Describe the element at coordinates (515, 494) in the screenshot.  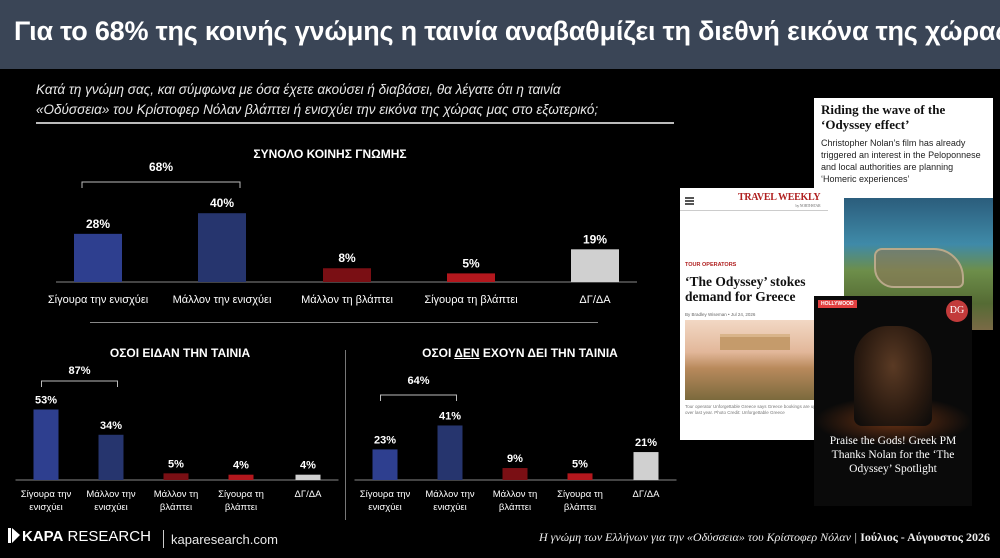
I see `nonviewers-category-label-2-line-0: Μάλλον τη` at that location.